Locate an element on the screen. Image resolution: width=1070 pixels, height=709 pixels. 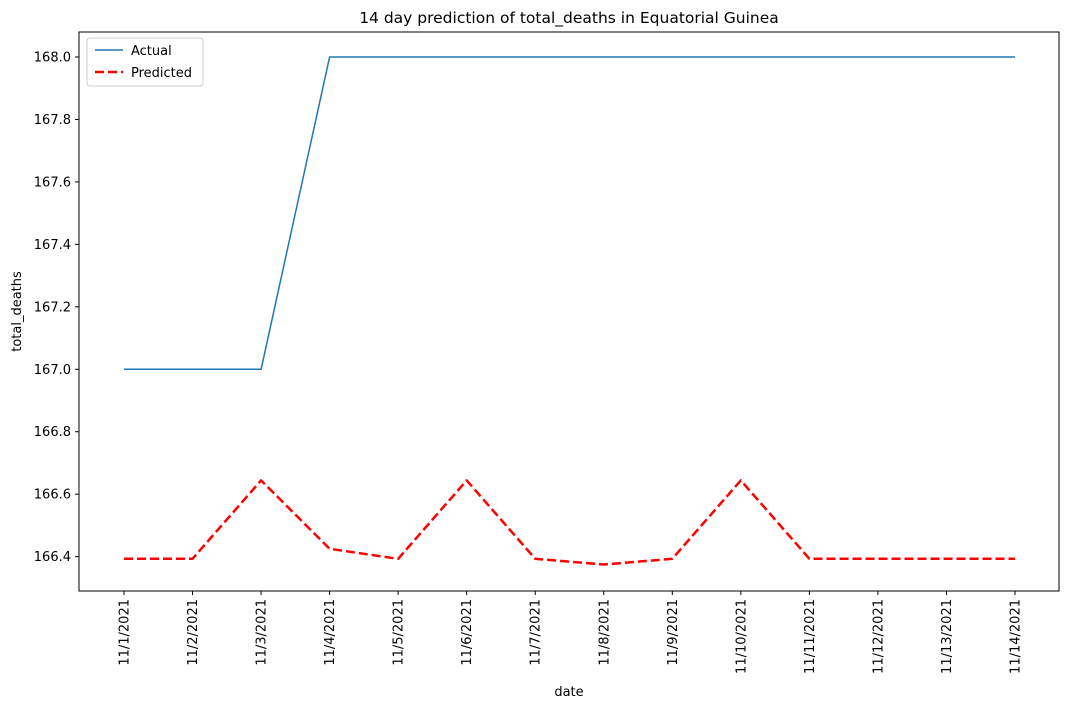
x-tick-label: 11/14/2021 is located at coordinates (1016, 636).